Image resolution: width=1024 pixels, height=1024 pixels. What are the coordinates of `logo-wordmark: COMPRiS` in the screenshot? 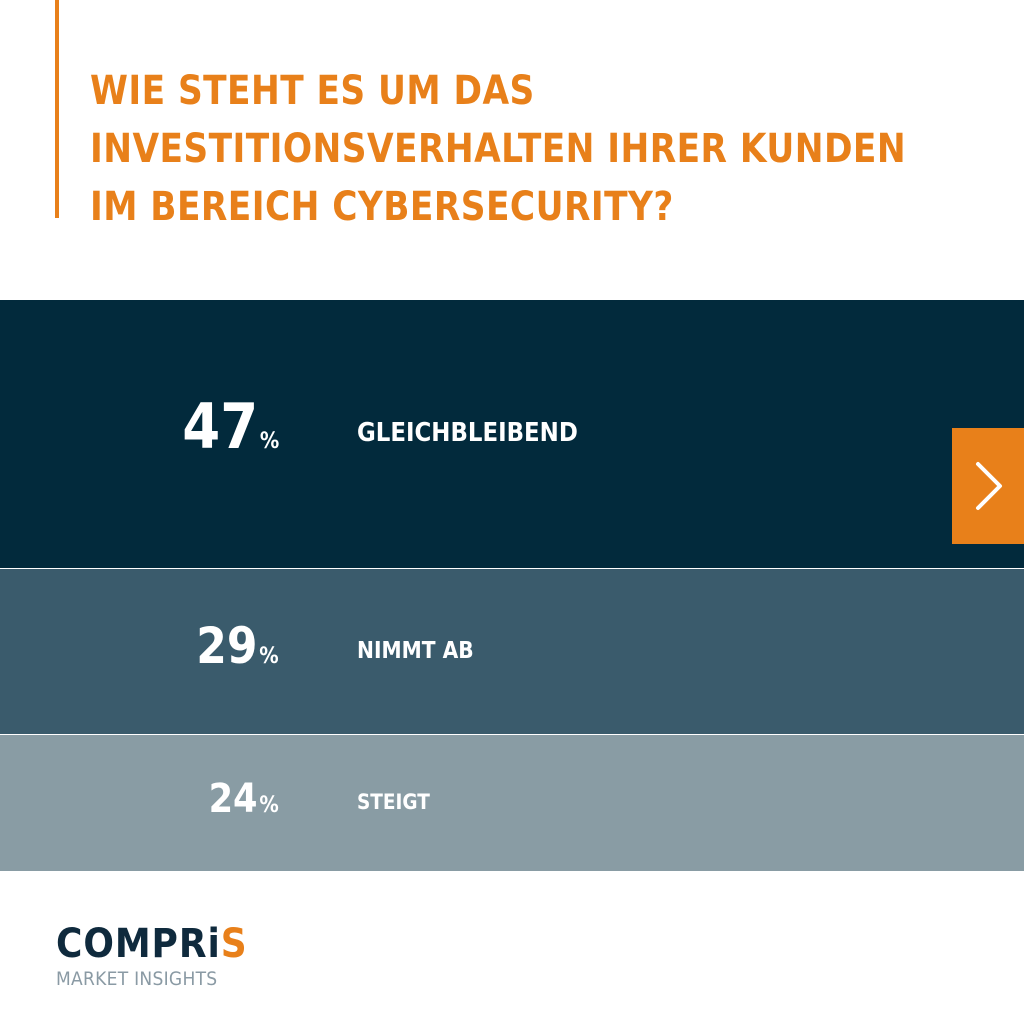 It's located at (152, 944).